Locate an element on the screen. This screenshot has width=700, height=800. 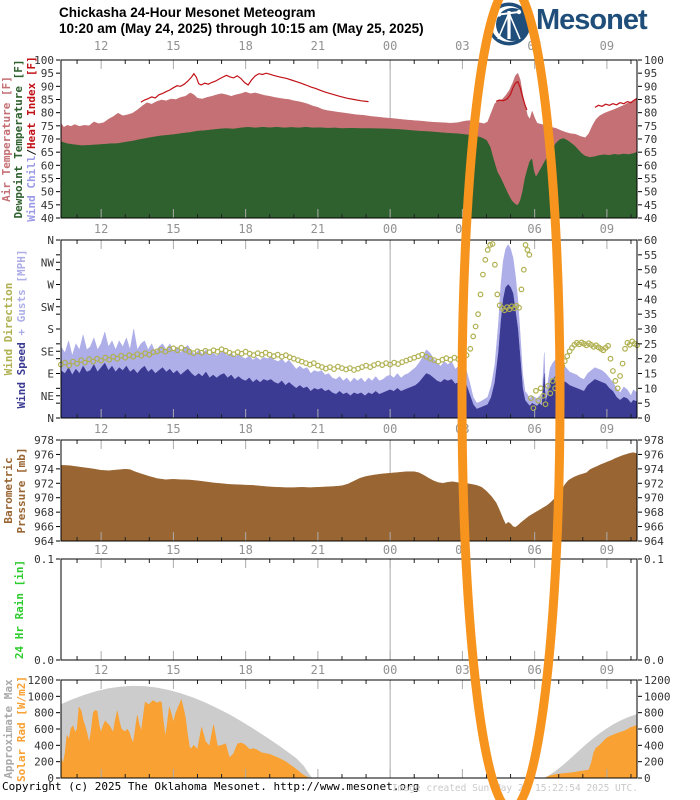
panel-background is located at coordinates (349, 609).